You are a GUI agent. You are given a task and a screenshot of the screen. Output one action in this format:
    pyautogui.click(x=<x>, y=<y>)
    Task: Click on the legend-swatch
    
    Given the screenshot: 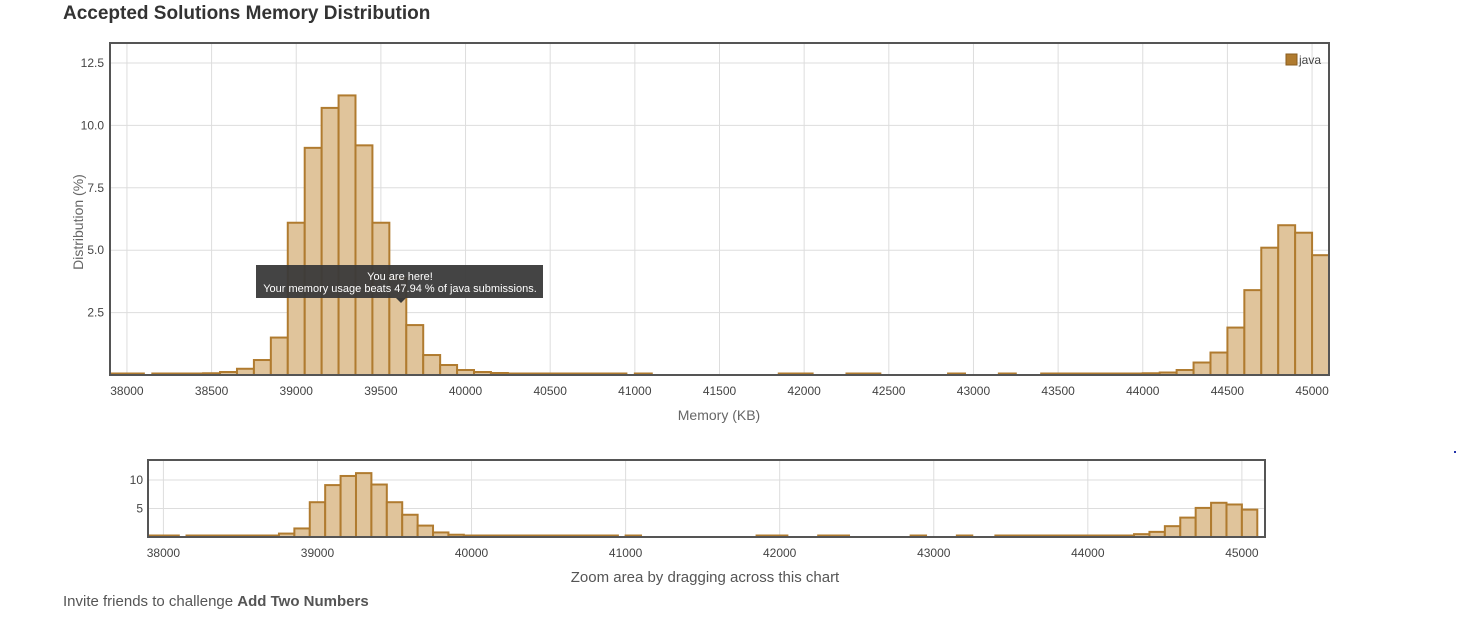 What is the action you would take?
    pyautogui.click(x=1291, y=59)
    